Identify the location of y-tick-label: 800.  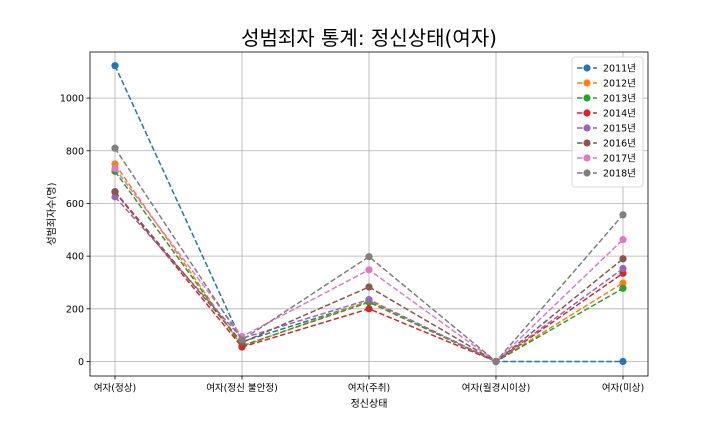
(75, 151).